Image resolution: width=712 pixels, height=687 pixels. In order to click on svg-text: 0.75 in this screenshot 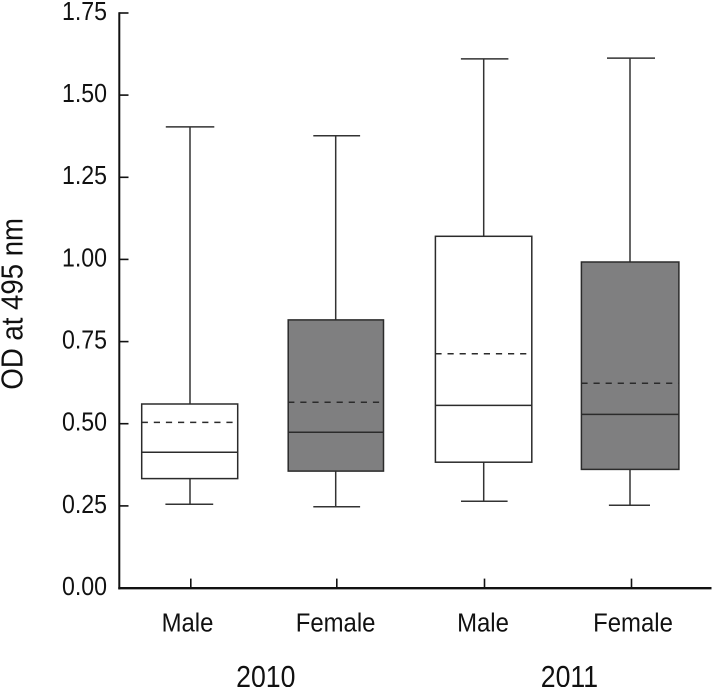, I will do `click(84, 340)`.